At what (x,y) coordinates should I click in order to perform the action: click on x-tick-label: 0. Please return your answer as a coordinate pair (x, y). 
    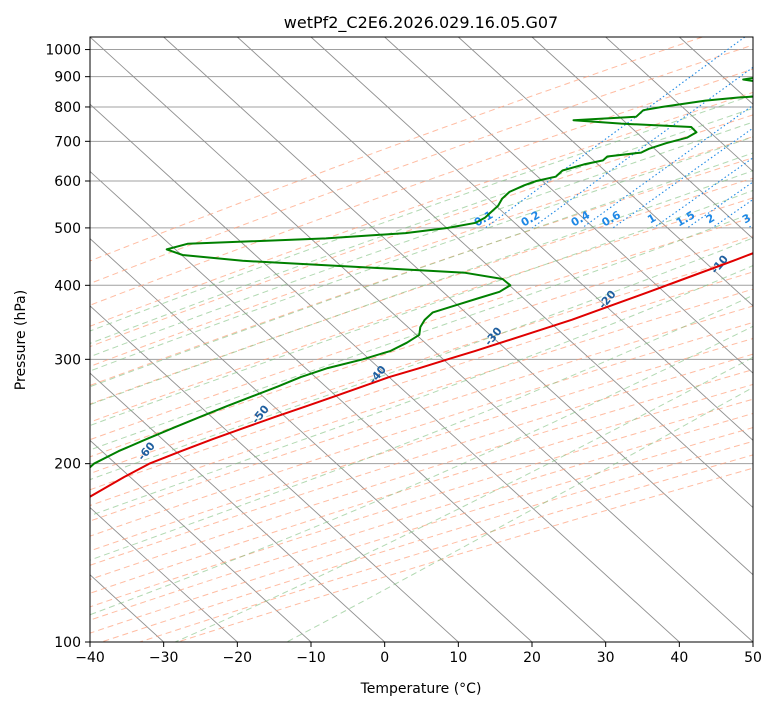
    Looking at the image, I should click on (384, 658).